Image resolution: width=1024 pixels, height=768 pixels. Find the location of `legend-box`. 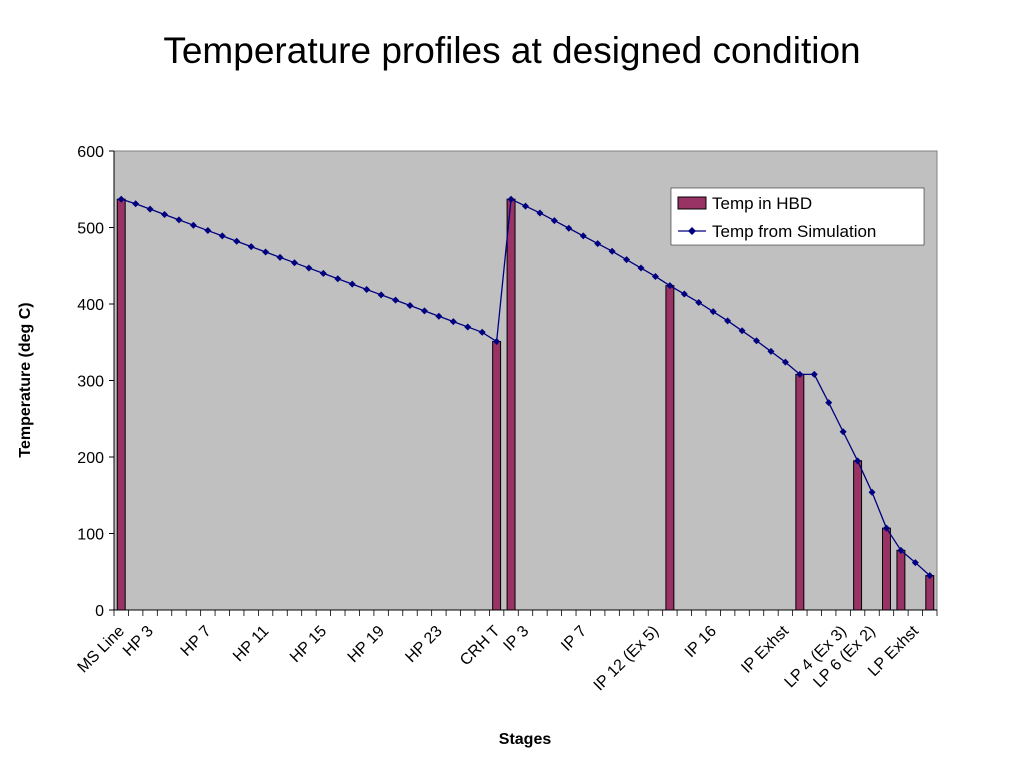

legend-box is located at coordinates (797, 216).